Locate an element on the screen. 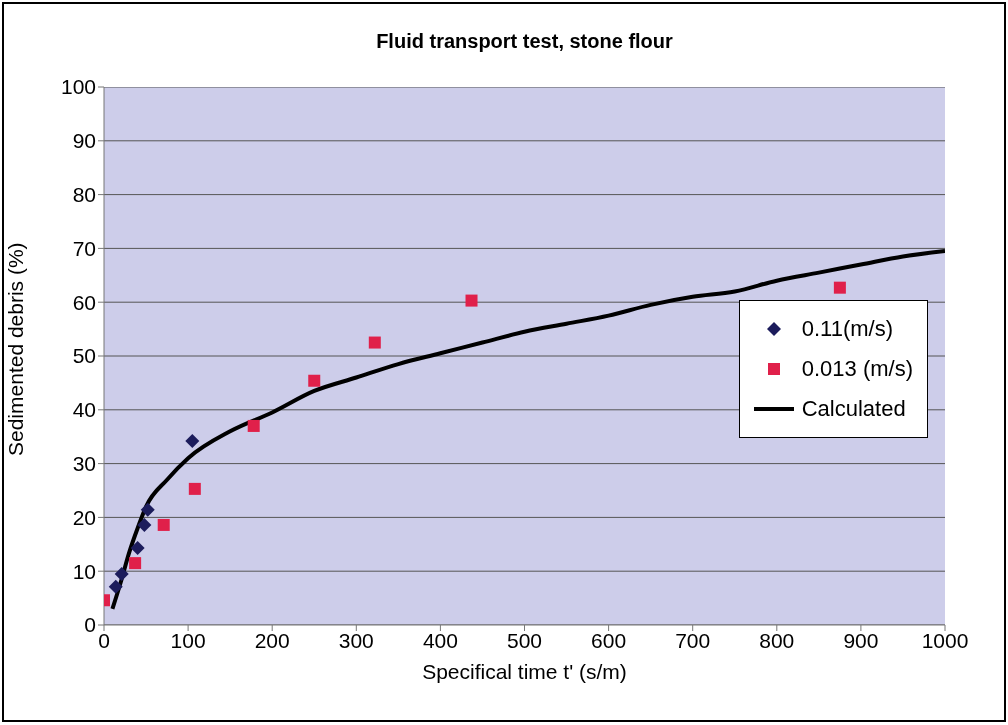  x-tick-label: 300 is located at coordinates (356, 640).